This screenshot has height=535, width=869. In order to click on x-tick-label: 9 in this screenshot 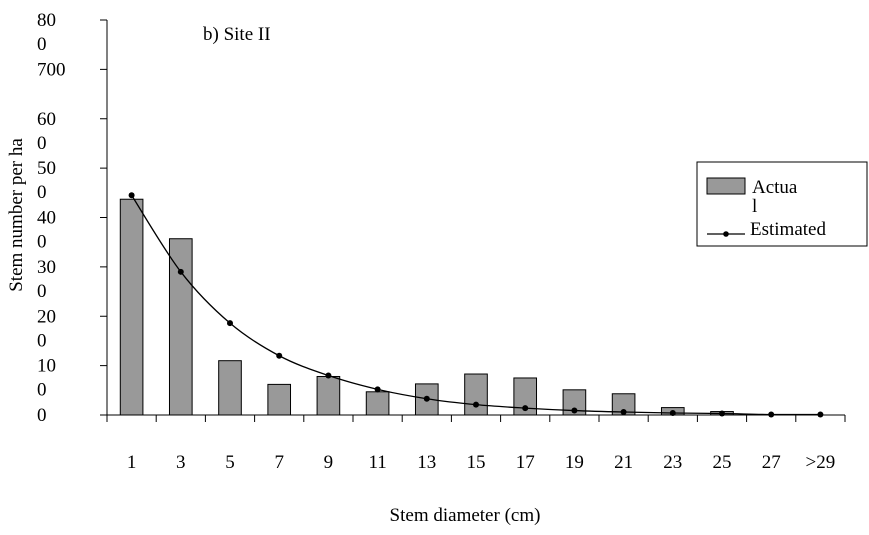, I will do `click(329, 462)`.